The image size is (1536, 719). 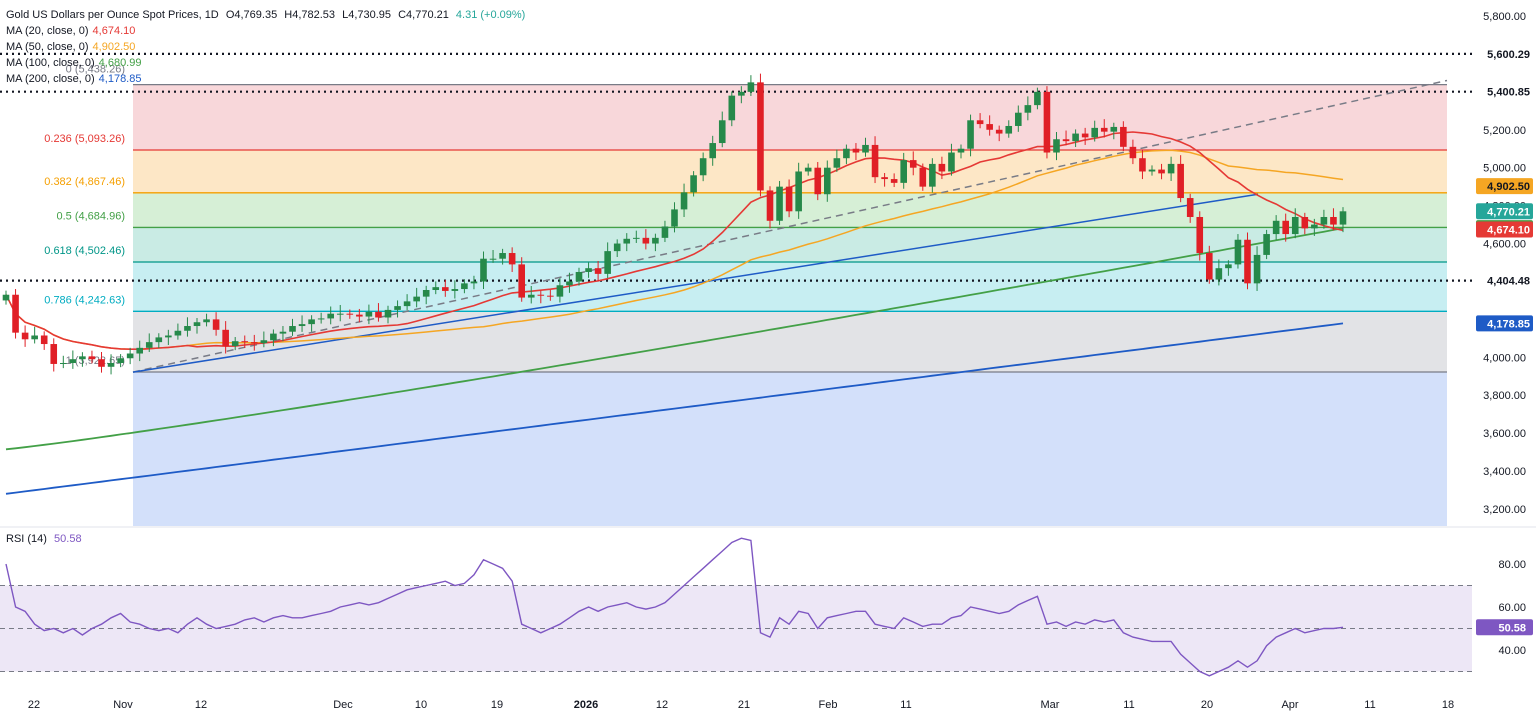 What do you see at coordinates (1504, 131) in the screenshot?
I see `price-tick-label: 5,200.00` at bounding box center [1504, 131].